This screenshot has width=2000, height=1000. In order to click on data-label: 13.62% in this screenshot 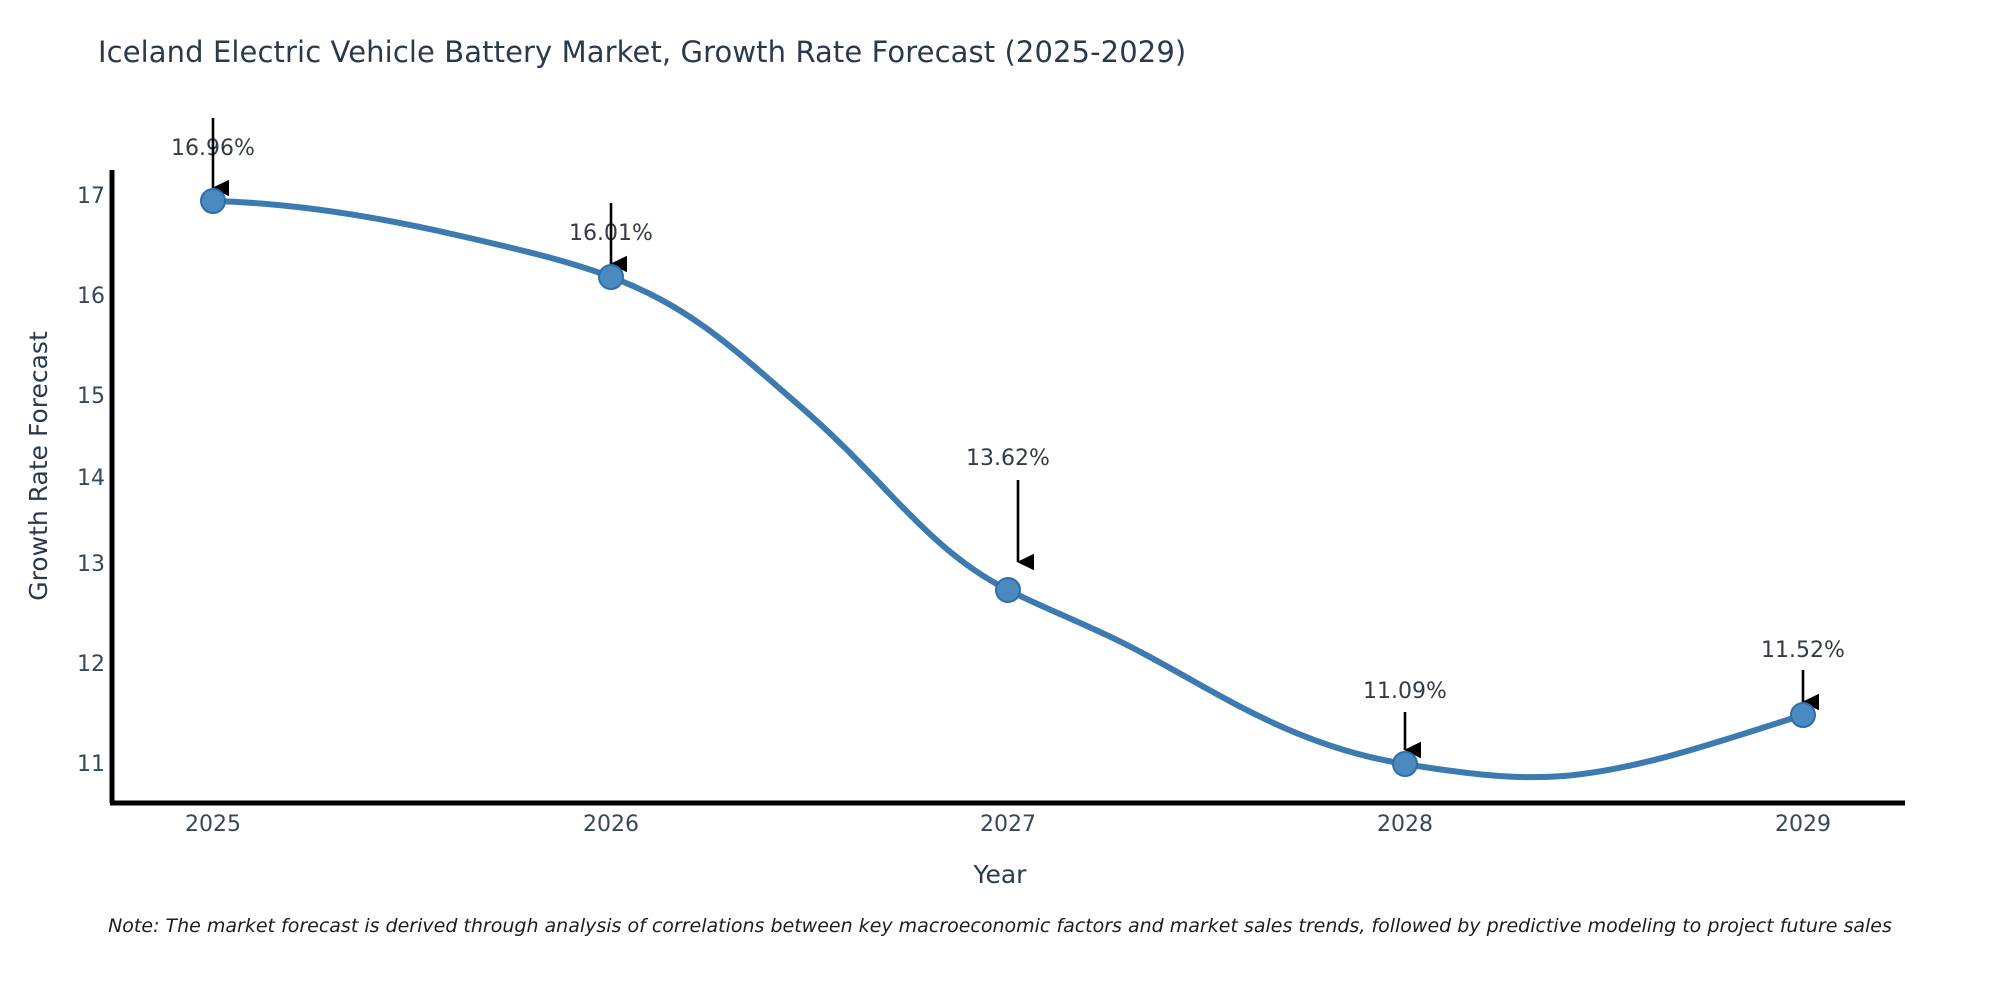, I will do `click(1008, 458)`.